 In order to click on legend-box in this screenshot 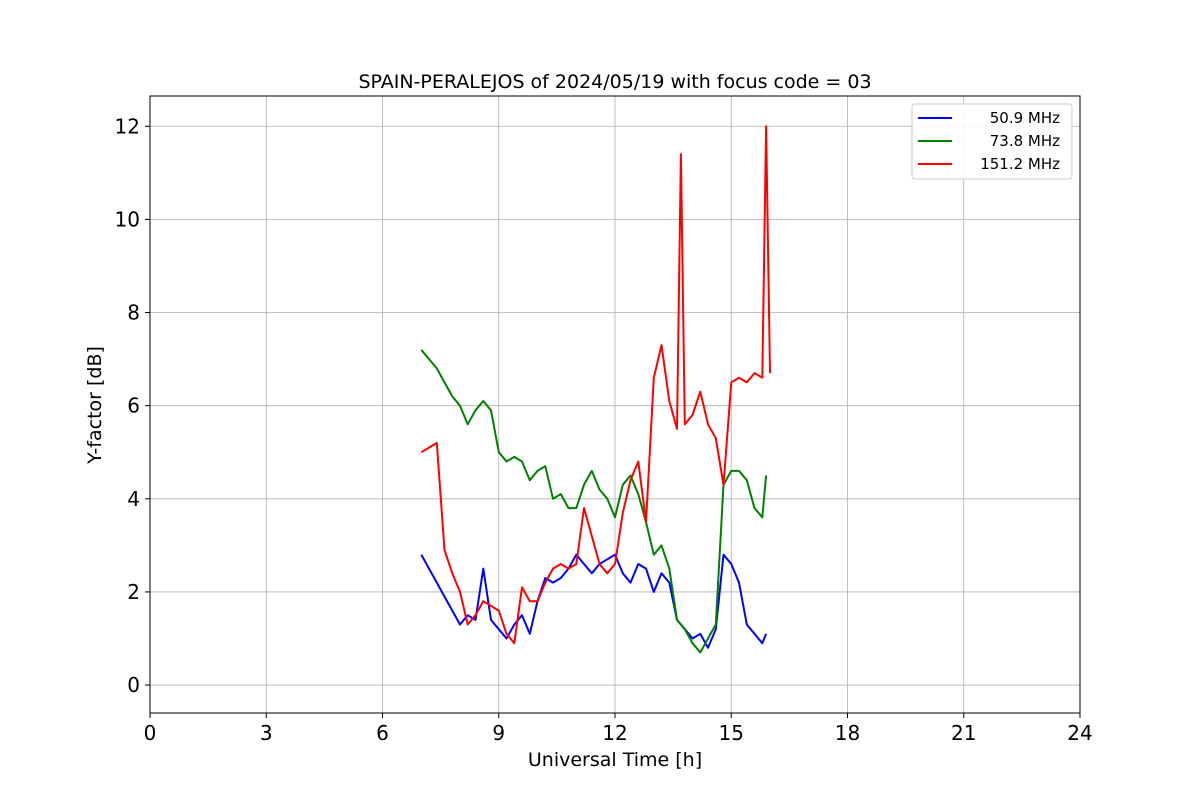, I will do `click(992, 141)`.